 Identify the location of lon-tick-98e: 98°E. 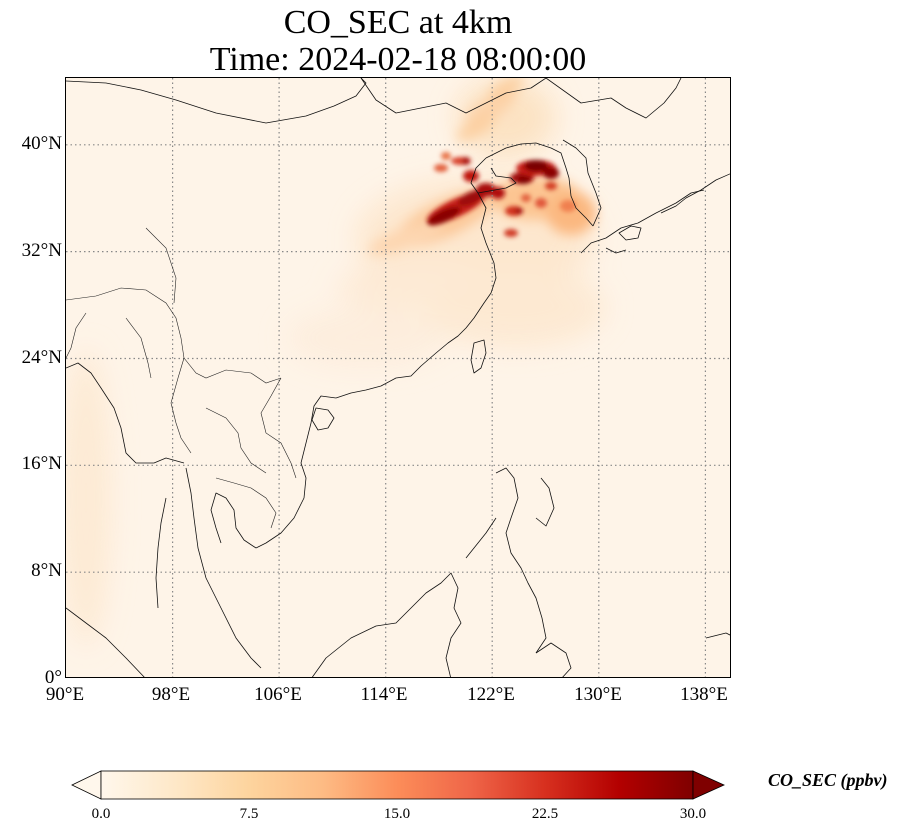
(171, 694).